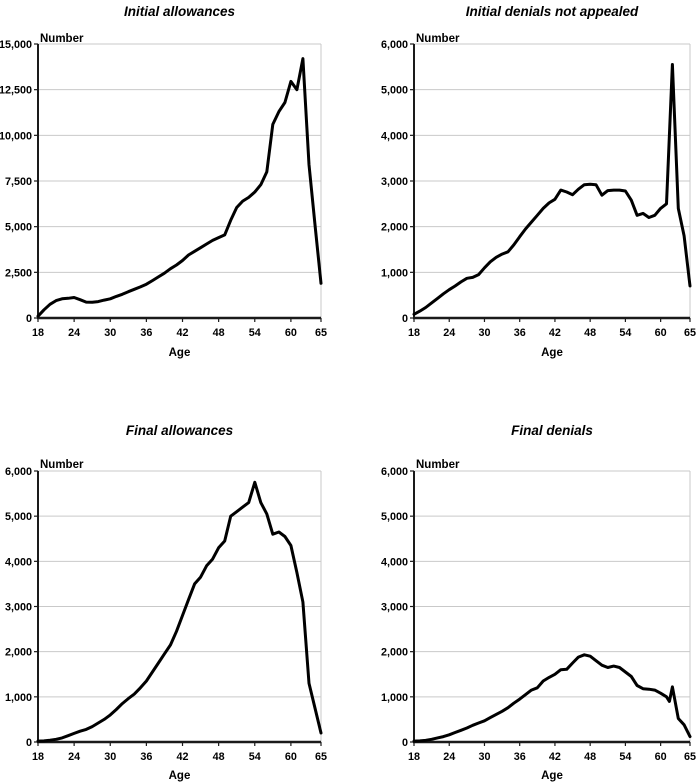 Image resolution: width=700 pixels, height=784 pixels. What do you see at coordinates (16, 136) in the screenshot?
I see `y-tick-label: 10,000` at bounding box center [16, 136].